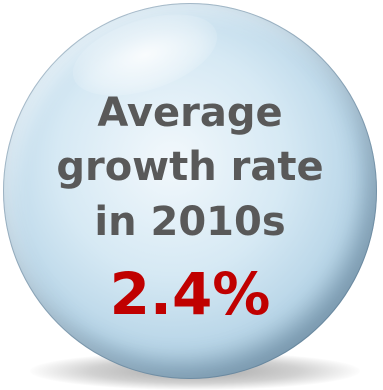  What do you see at coordinates (190, 167) in the screenshot?
I see `badge-label-line-2: growth rate` at bounding box center [190, 167].